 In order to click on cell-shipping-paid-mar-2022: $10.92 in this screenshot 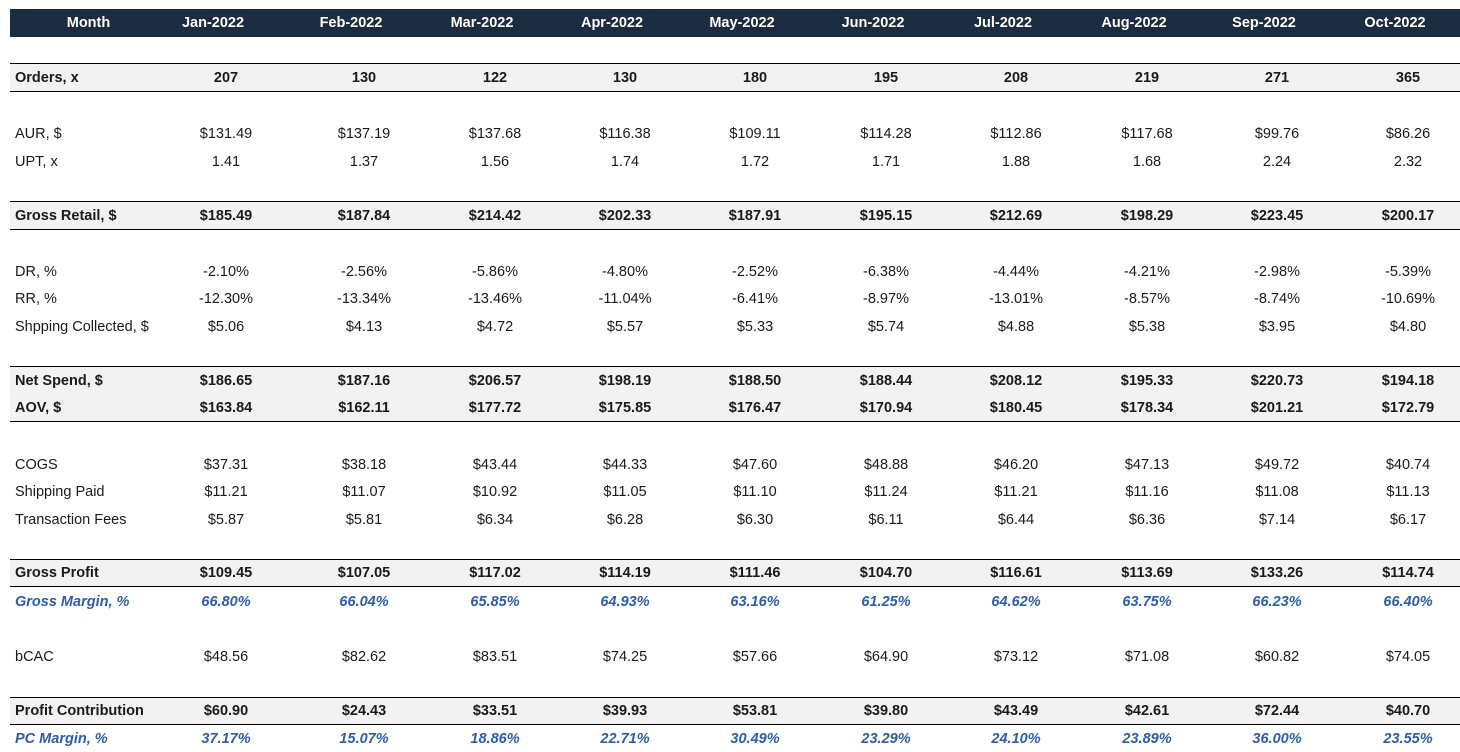, I will do `click(495, 492)`.